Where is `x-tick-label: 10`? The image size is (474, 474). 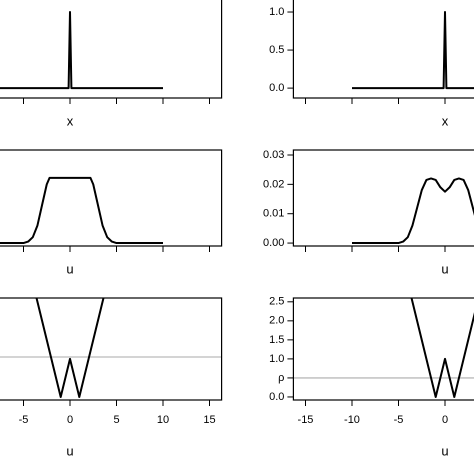 x-tick-label: 10 is located at coordinates (163, 420).